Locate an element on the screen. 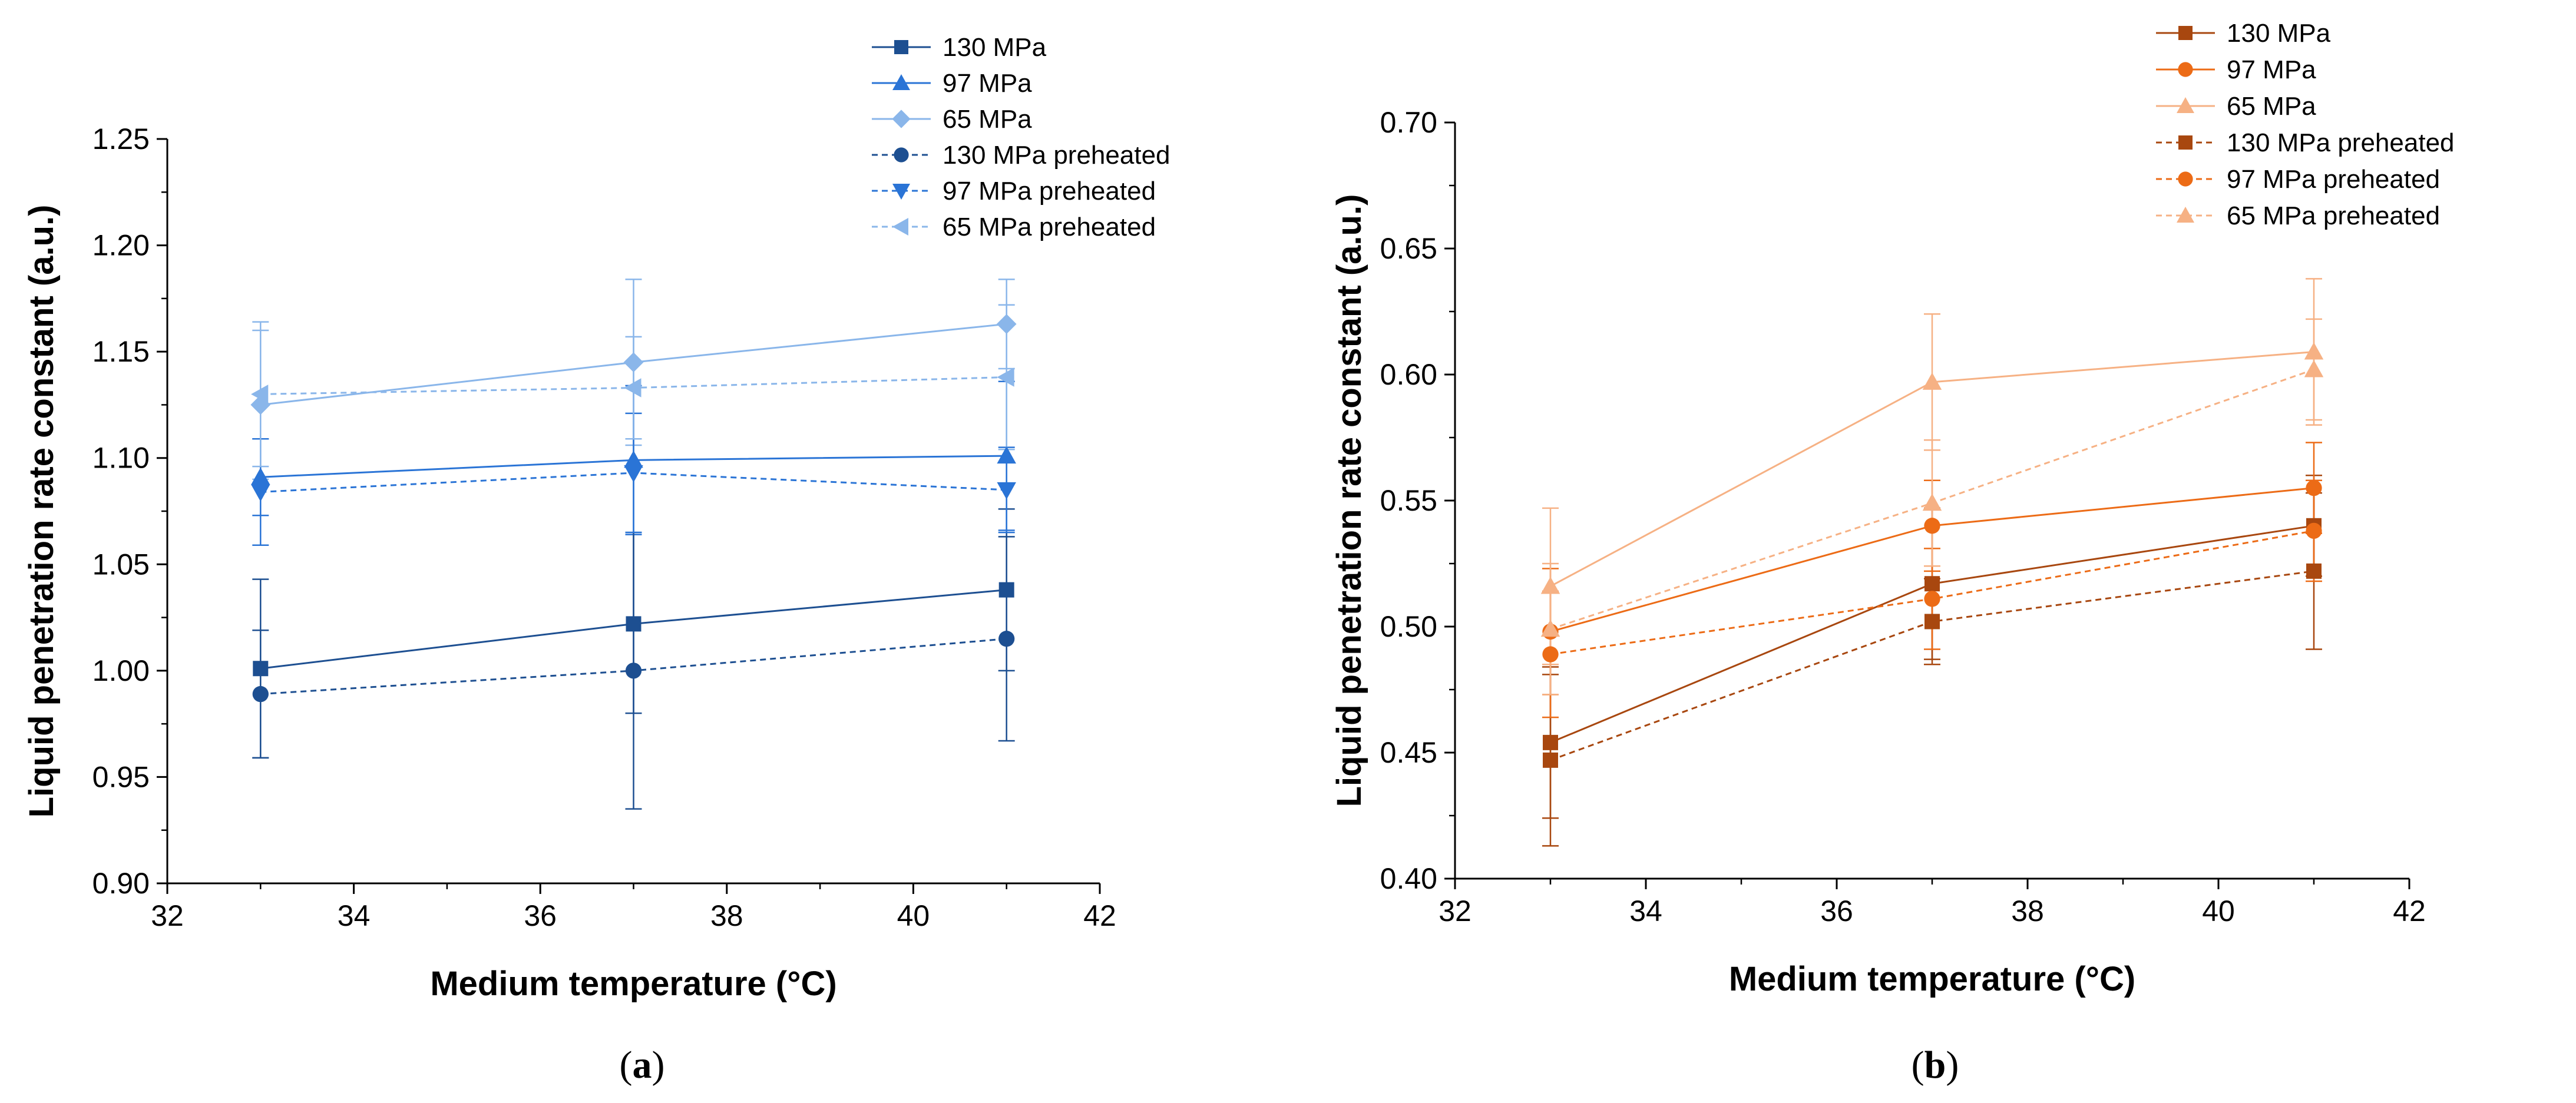 The image size is (2576, 1103). y-tick-label: 1.05 is located at coordinates (121, 564).